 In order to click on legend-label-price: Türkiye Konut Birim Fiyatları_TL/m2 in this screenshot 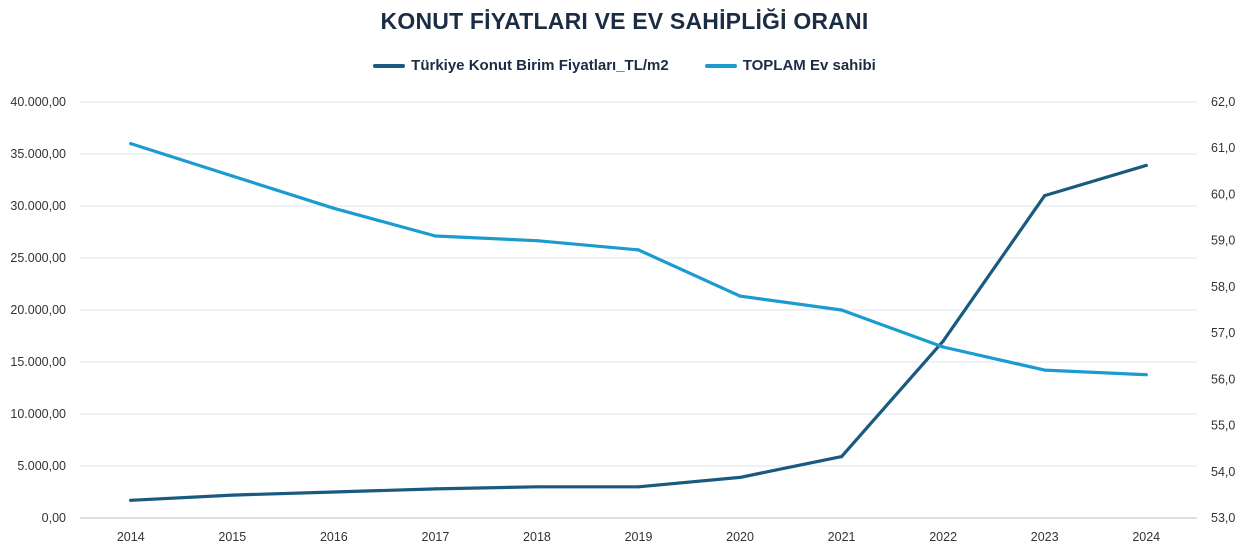, I will do `click(540, 65)`.